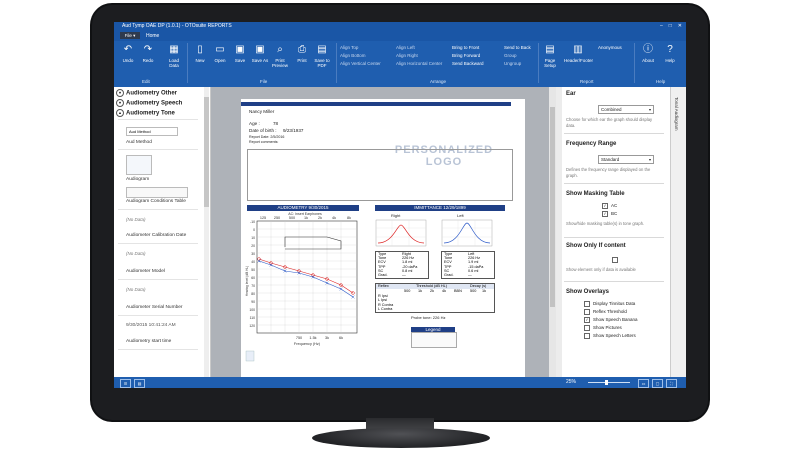  I want to click on left-scrollbar, so click(206, 232).